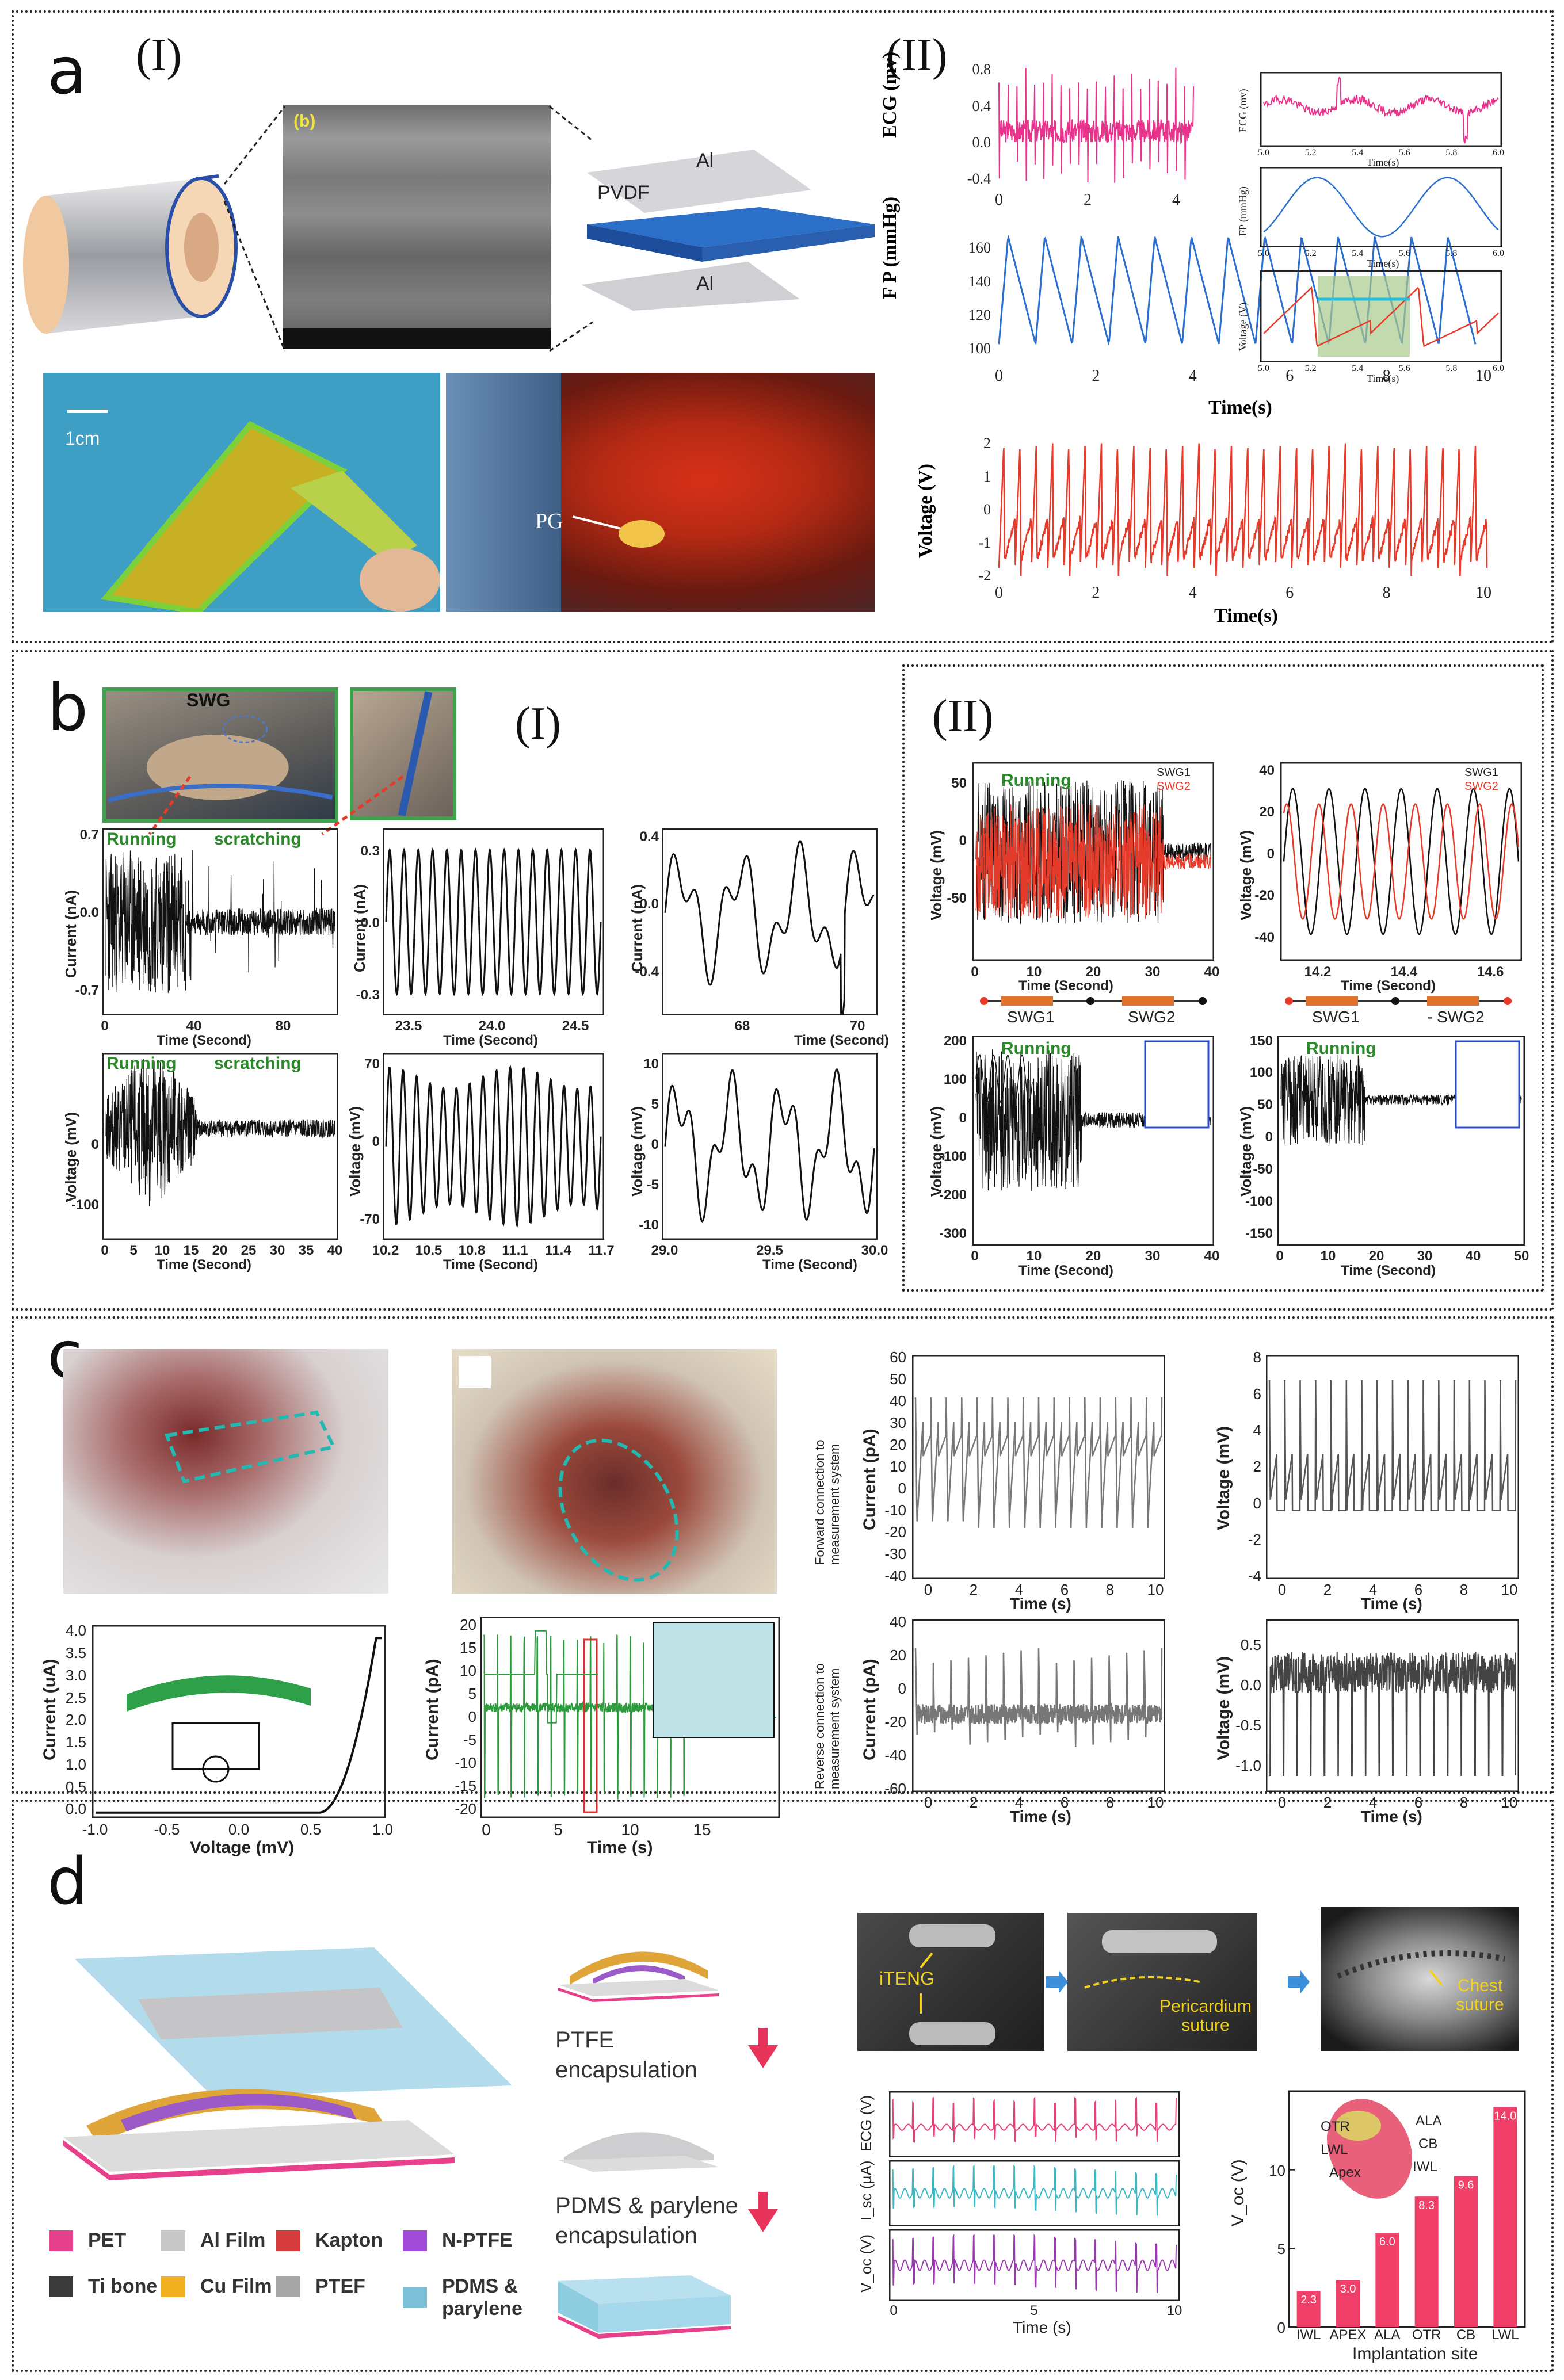 This screenshot has height=2380, width=1564. I want to click on b-voltage-overview, so click(220, 1146).